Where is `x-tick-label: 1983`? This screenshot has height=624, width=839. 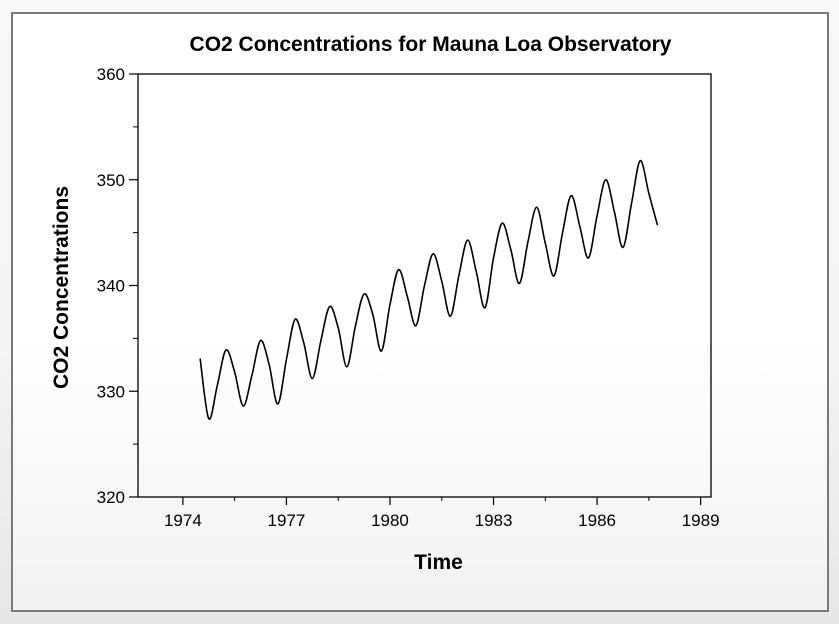
x-tick-label: 1983 is located at coordinates (494, 520).